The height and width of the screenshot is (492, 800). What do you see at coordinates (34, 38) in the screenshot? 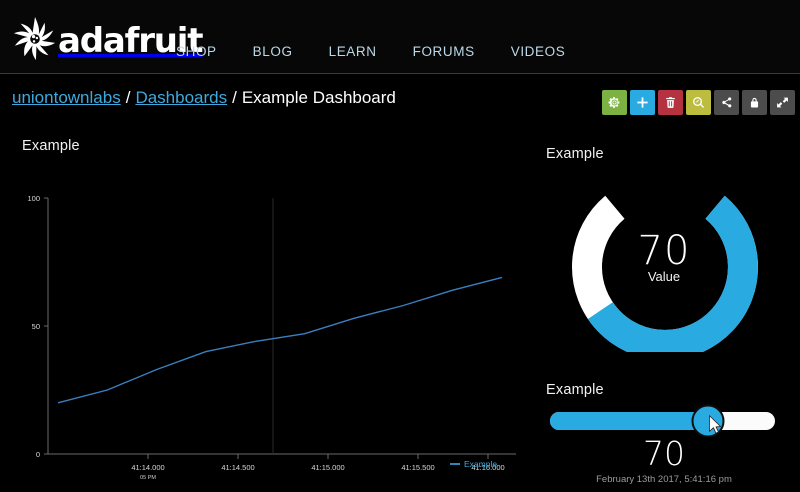
I see `flower-star-logo-icon` at bounding box center [34, 38].